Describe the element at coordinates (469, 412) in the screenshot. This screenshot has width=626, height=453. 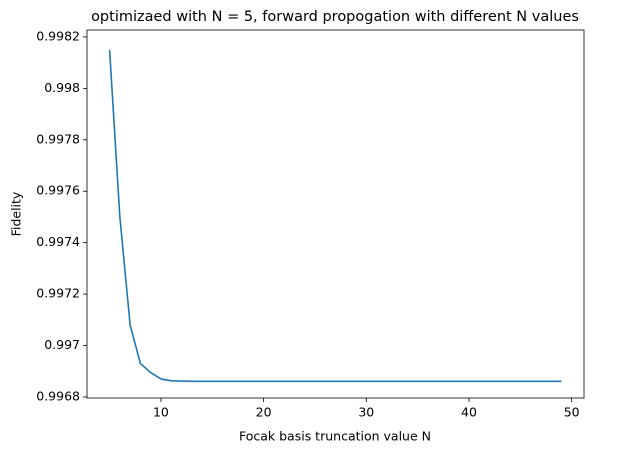
I see `x-tick-label: 40` at that location.